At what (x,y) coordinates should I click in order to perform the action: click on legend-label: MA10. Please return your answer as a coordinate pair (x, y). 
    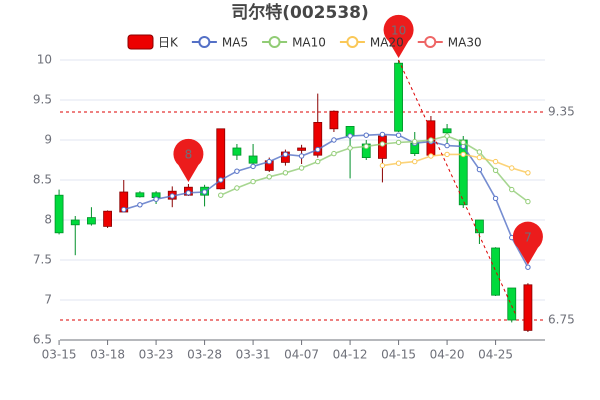
    Looking at the image, I should click on (309, 43).